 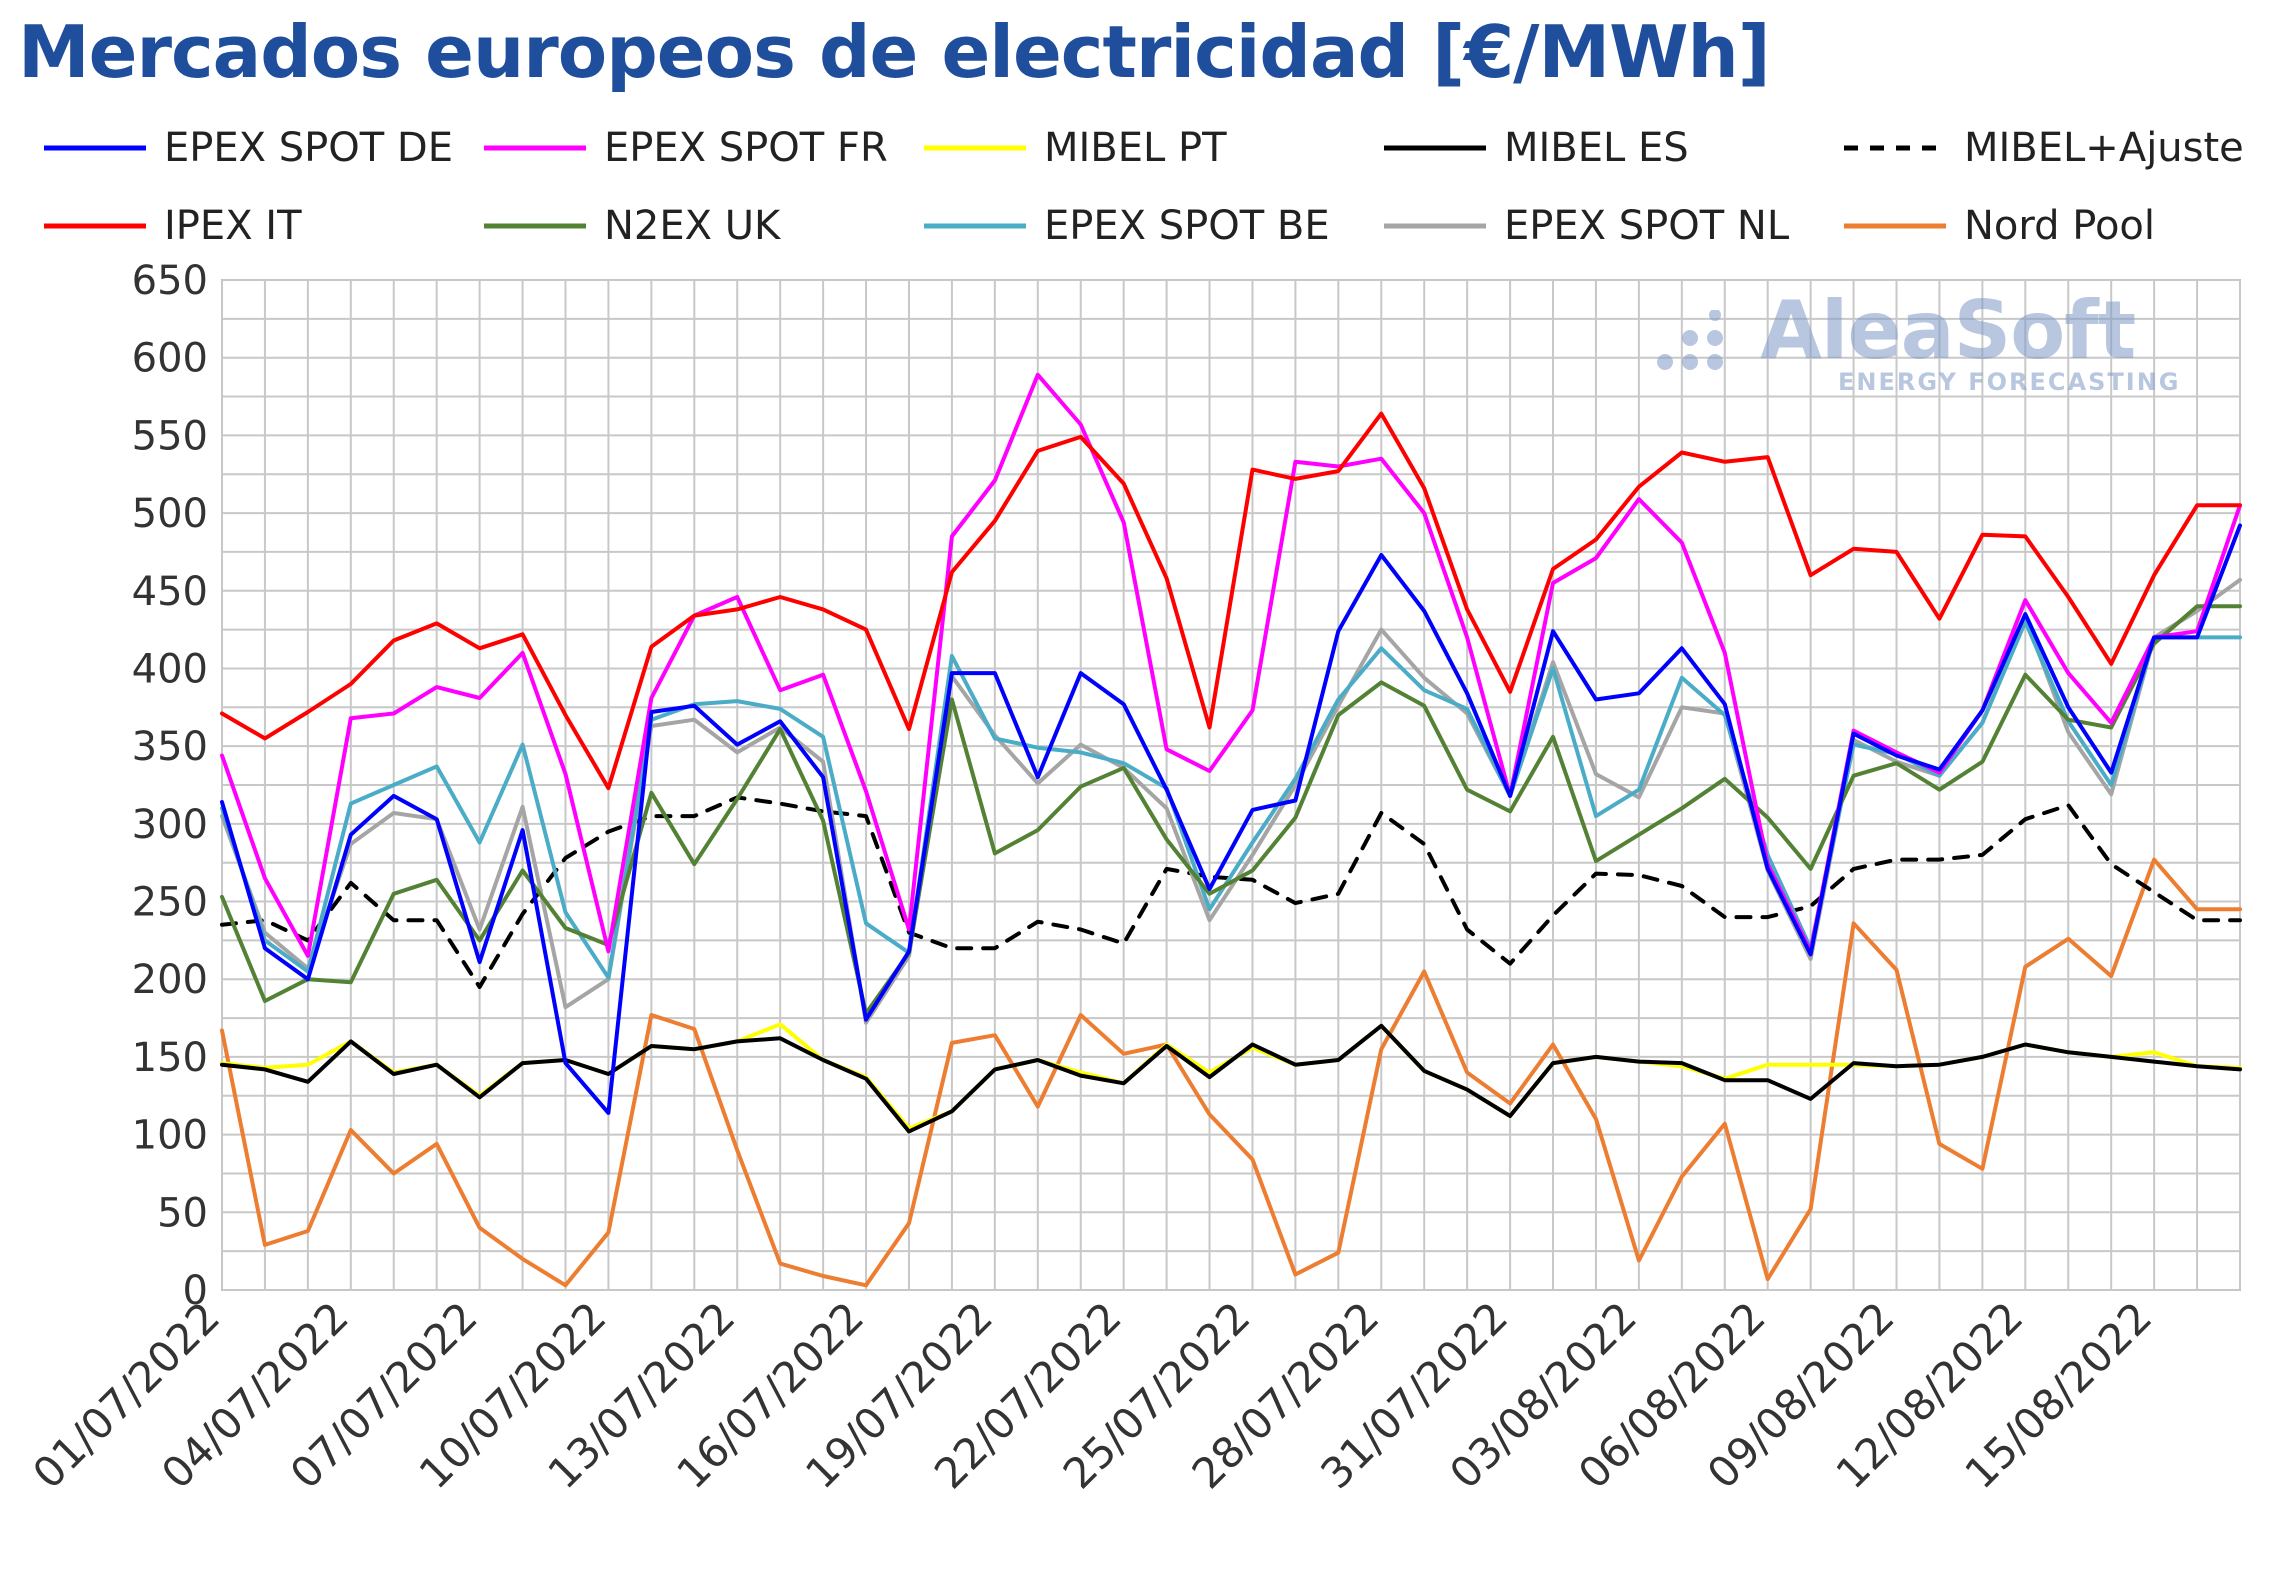 I want to click on logo-dots-icon, so click(x=1690, y=340).